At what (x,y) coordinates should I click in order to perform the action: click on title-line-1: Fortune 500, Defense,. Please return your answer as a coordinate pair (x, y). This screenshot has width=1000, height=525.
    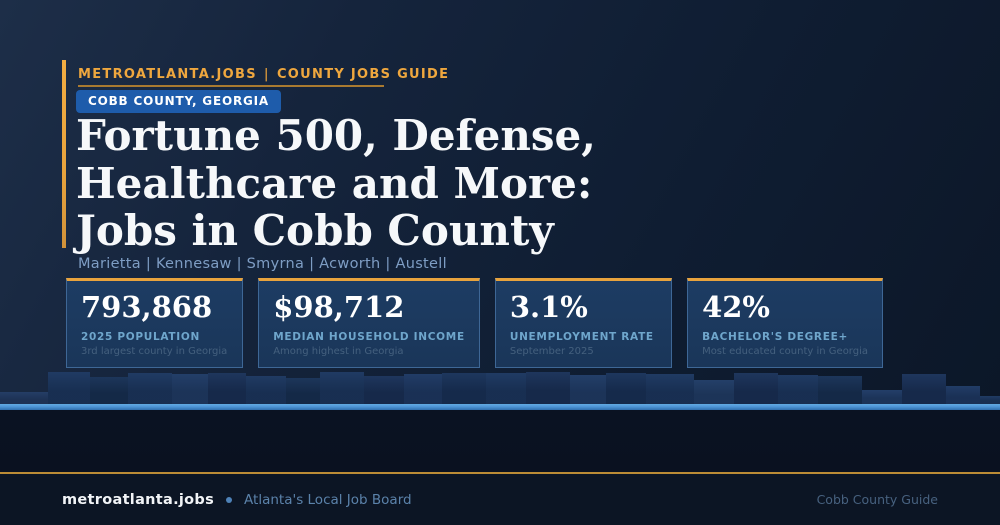
    Looking at the image, I should click on (336, 135).